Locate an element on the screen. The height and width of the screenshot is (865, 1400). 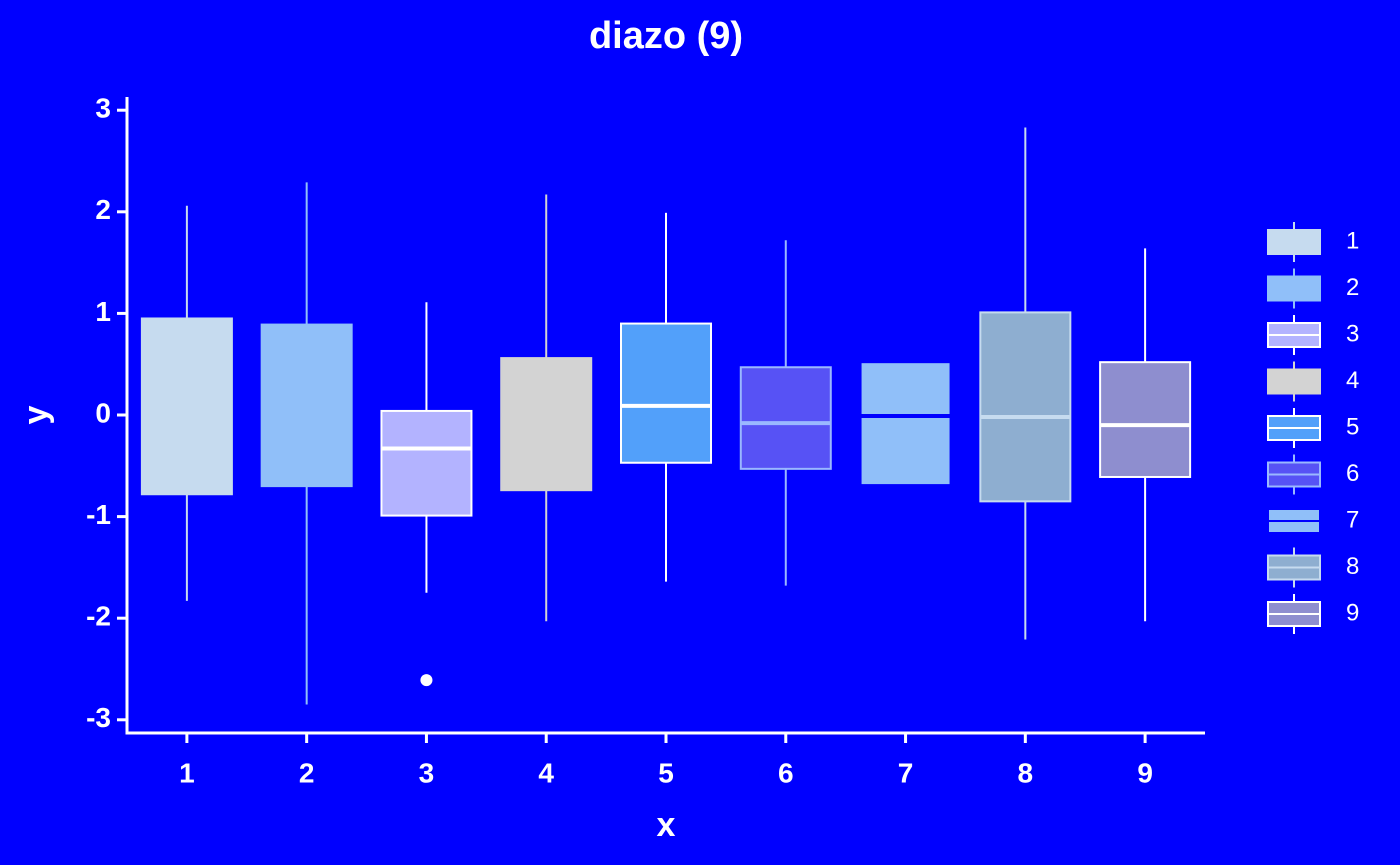
y-tick-label: 3 is located at coordinates (103, 108).